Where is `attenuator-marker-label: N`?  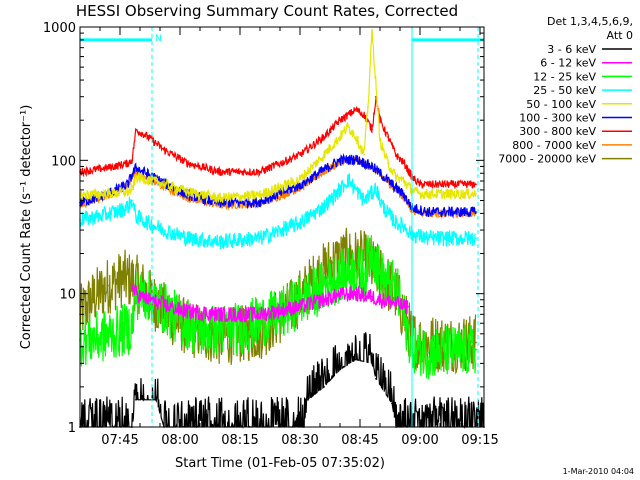 attenuator-marker-label: N is located at coordinates (158, 39).